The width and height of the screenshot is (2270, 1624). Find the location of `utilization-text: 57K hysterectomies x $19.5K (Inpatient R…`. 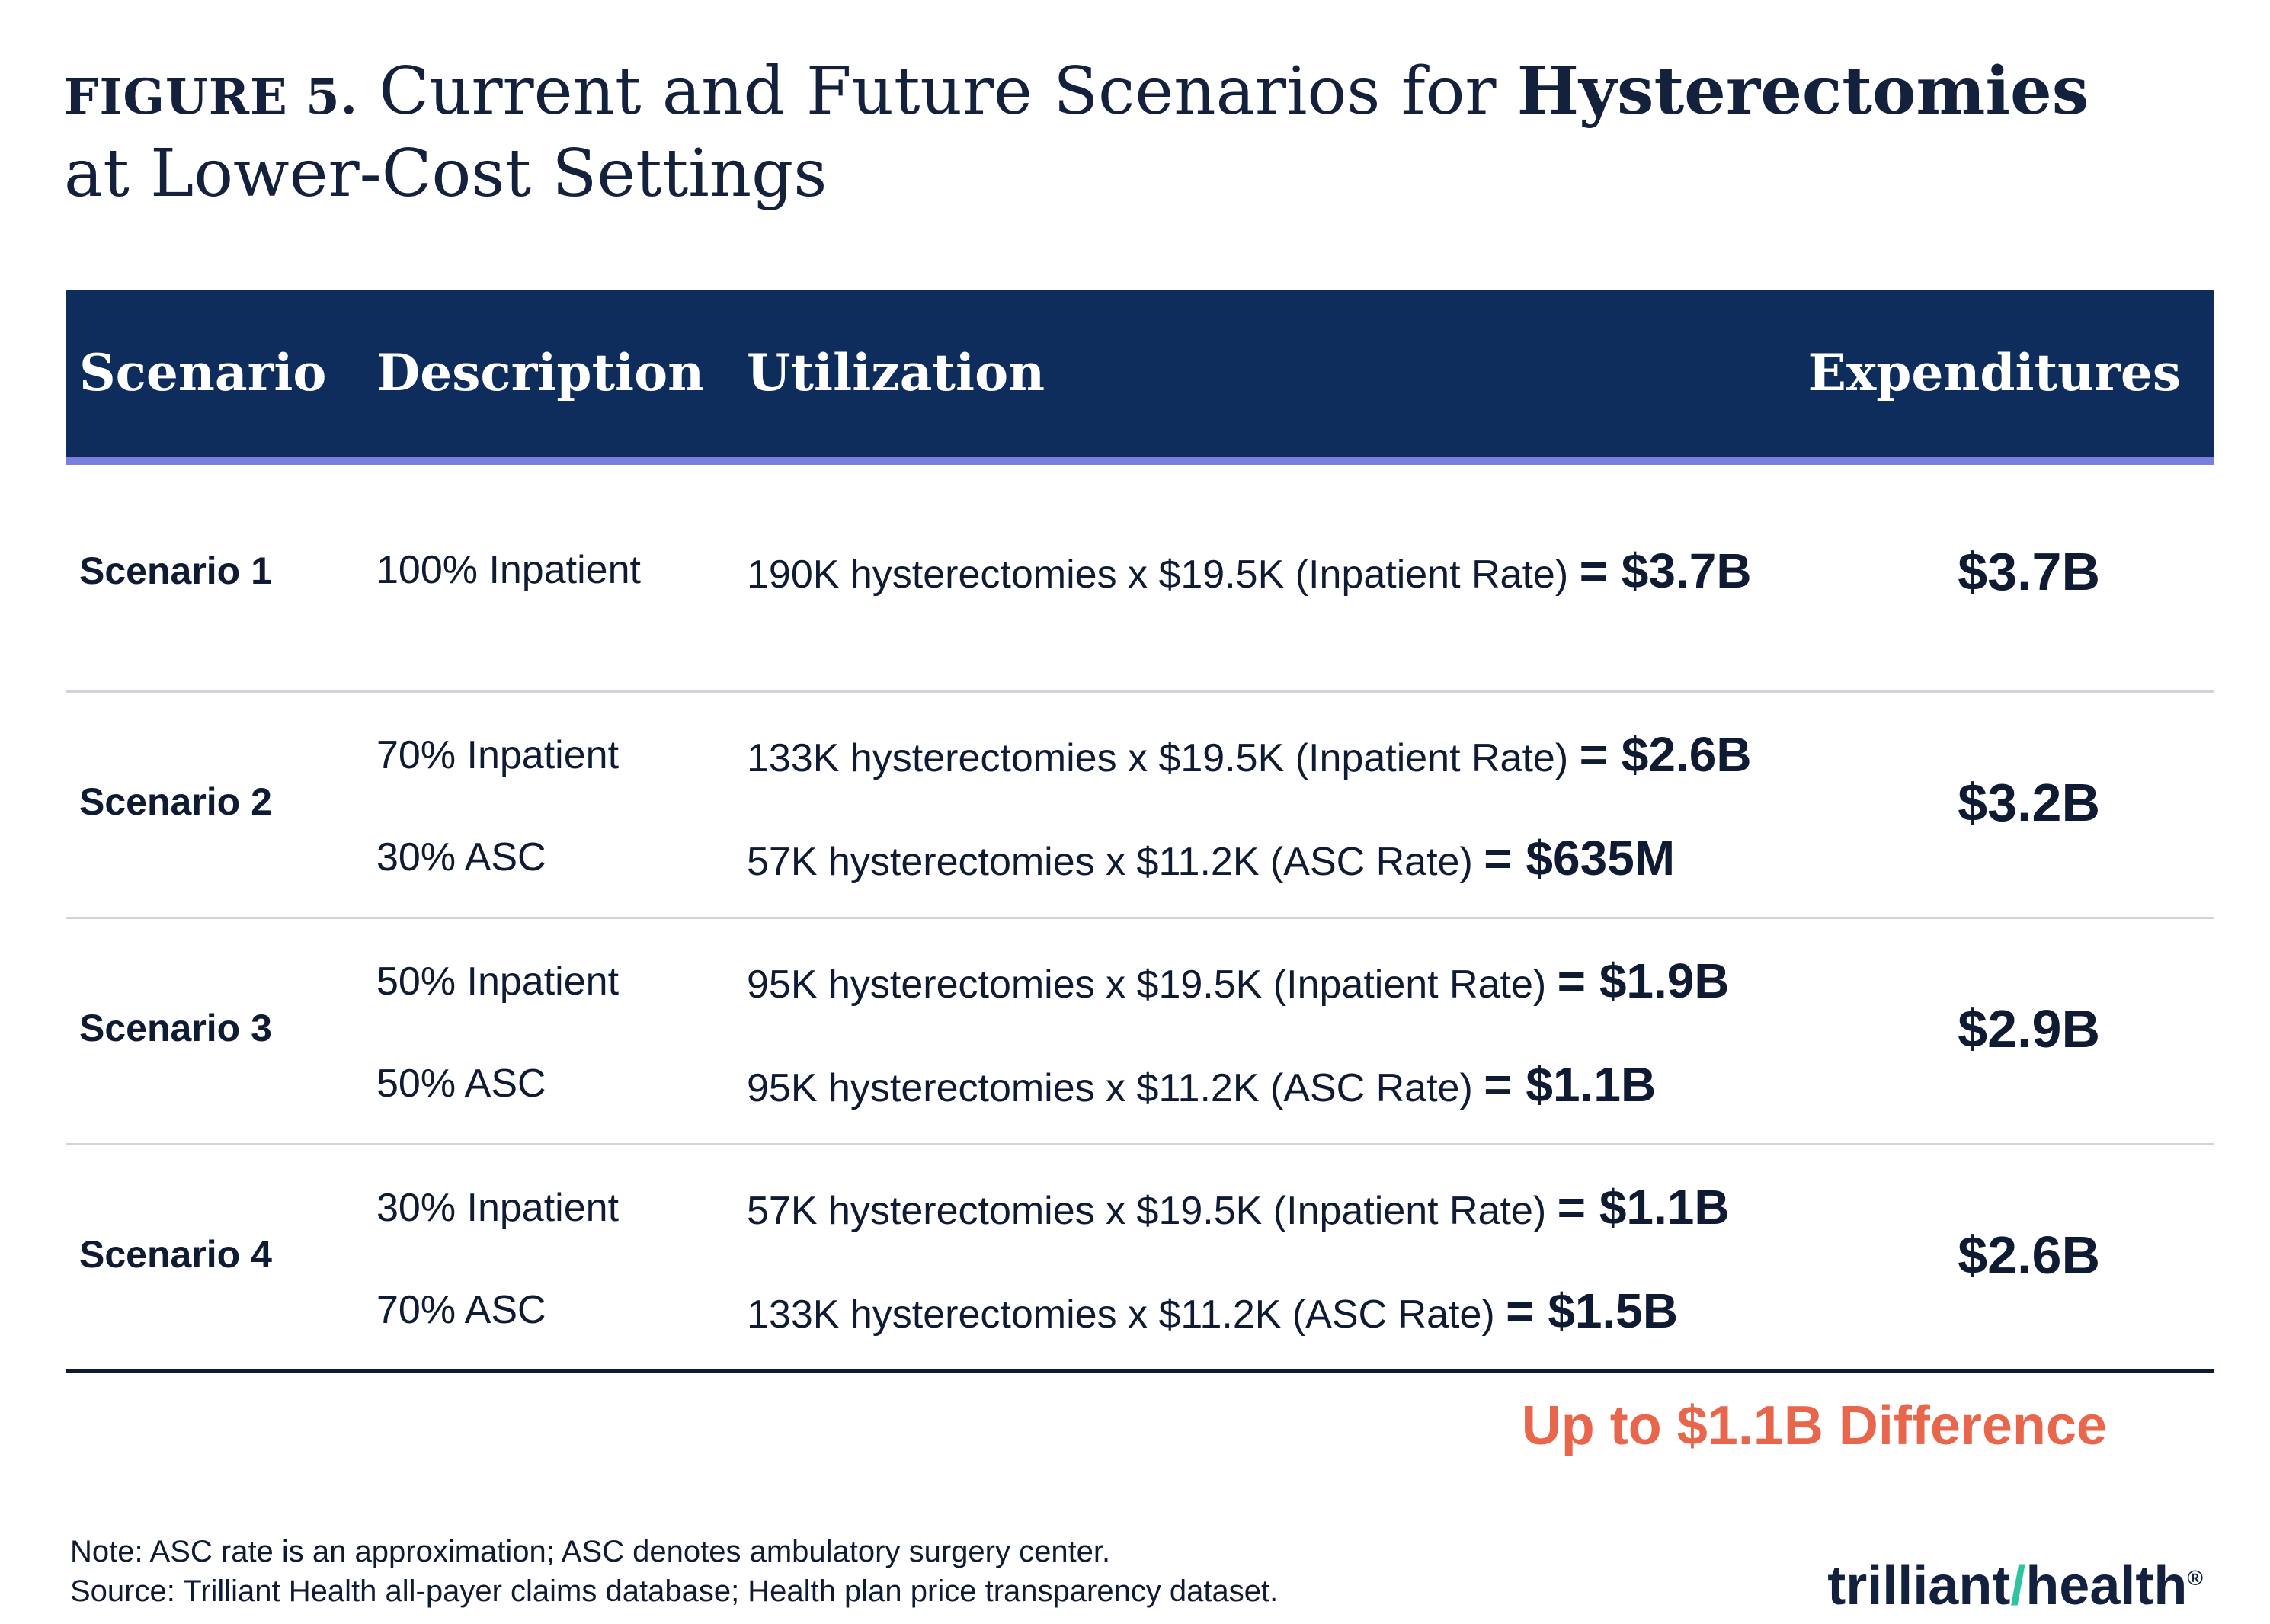

utilization-text: 57K hysterectomies x $19.5K (Inpatient R… is located at coordinates (1147, 1211).